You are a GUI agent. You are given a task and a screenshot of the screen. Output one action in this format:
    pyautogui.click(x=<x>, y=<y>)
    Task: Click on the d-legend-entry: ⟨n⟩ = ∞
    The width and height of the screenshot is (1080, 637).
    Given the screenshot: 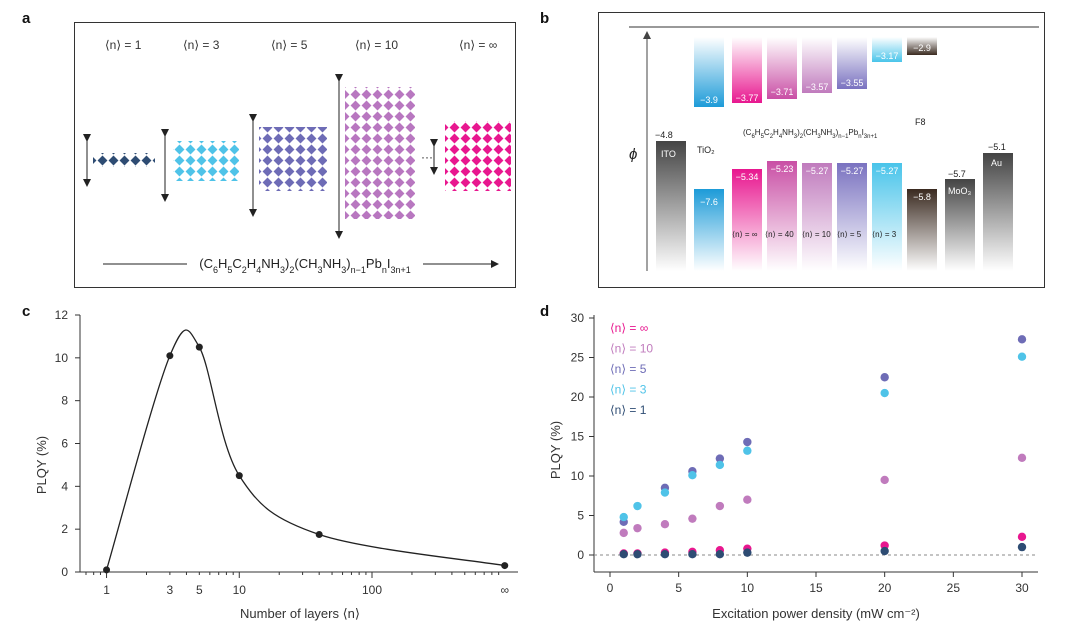 What is the action you would take?
    pyautogui.click(x=629, y=328)
    